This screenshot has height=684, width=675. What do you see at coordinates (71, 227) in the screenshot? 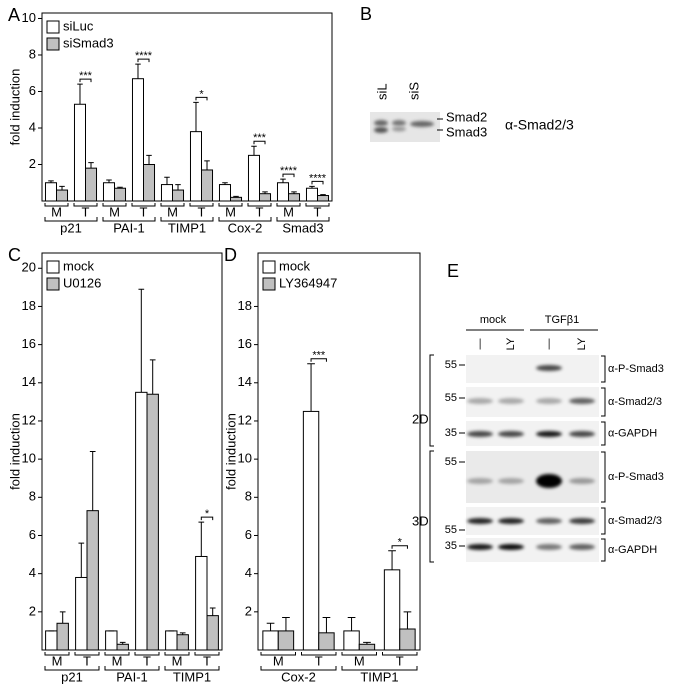
I see `group-label: p21` at bounding box center [71, 227].